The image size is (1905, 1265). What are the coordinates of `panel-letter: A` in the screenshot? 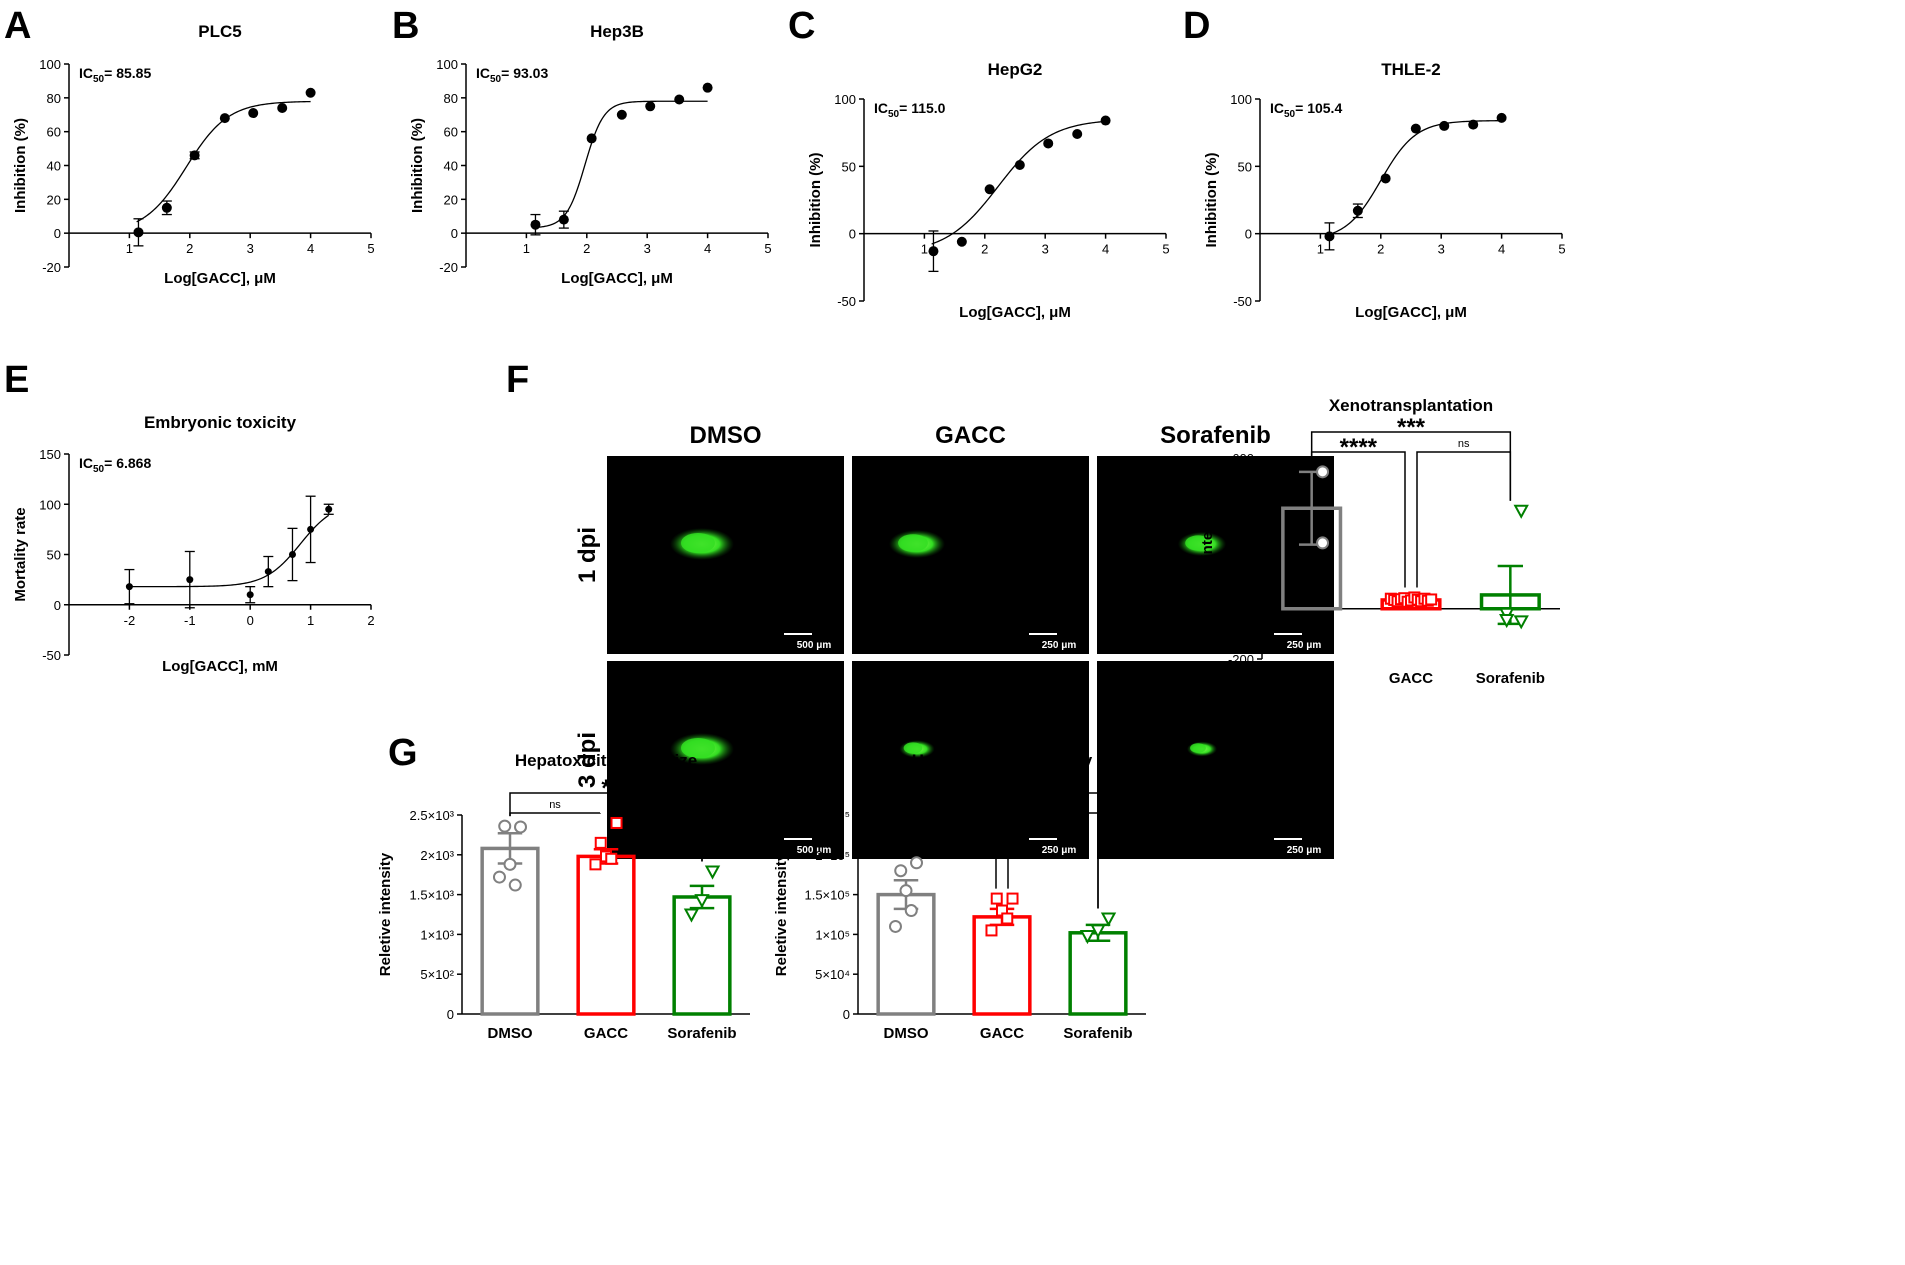 It's located at (17, 26).